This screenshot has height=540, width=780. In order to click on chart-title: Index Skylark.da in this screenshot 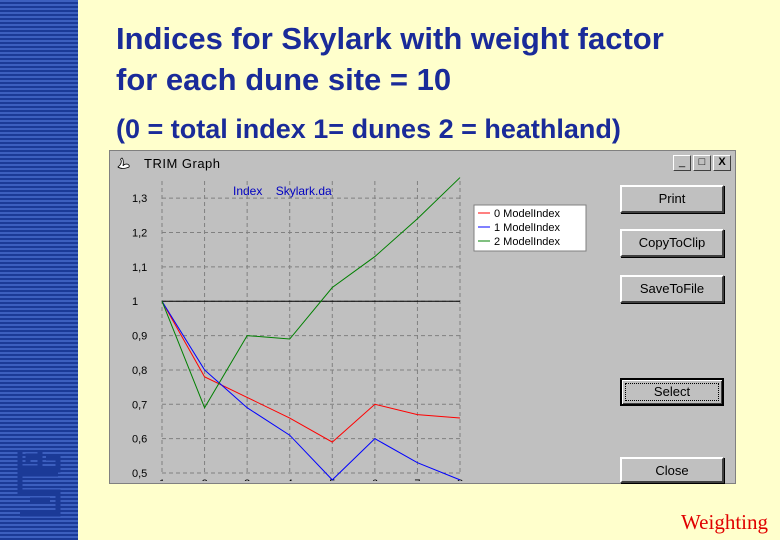, I will do `click(282, 191)`.